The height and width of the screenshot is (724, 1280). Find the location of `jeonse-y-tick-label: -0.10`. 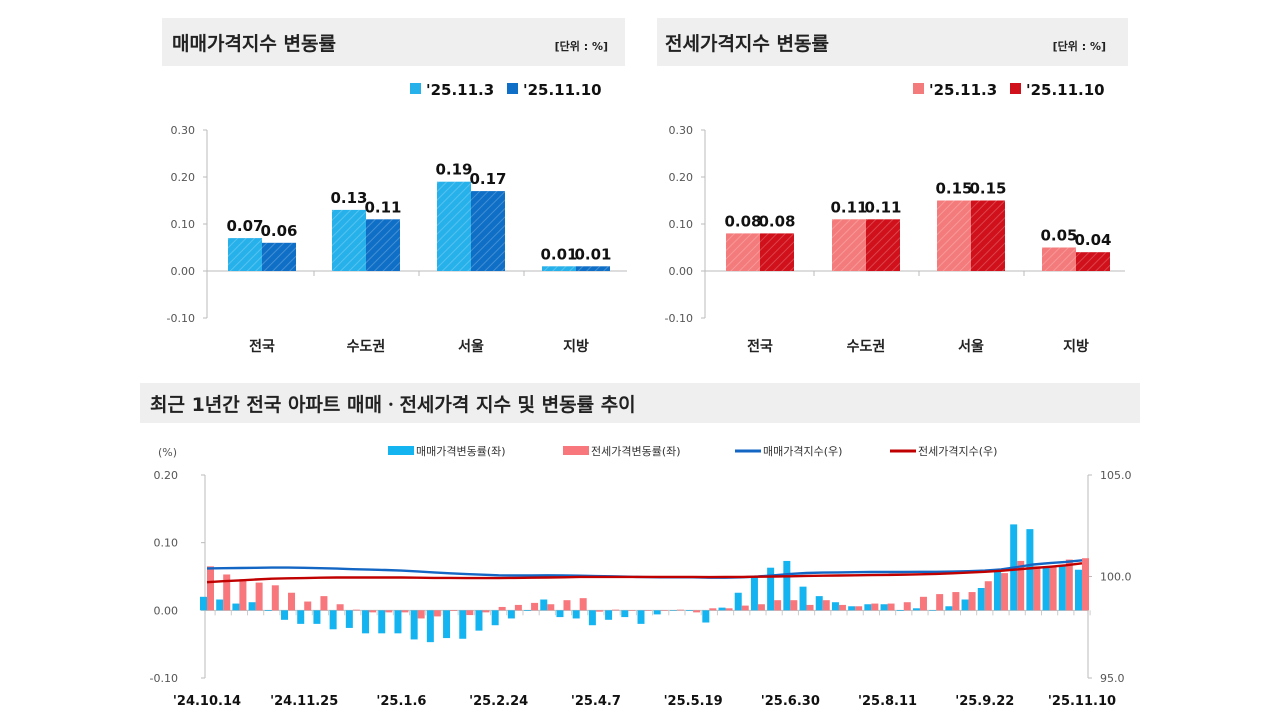

jeonse-y-tick-label: -0.10 is located at coordinates (679, 318).